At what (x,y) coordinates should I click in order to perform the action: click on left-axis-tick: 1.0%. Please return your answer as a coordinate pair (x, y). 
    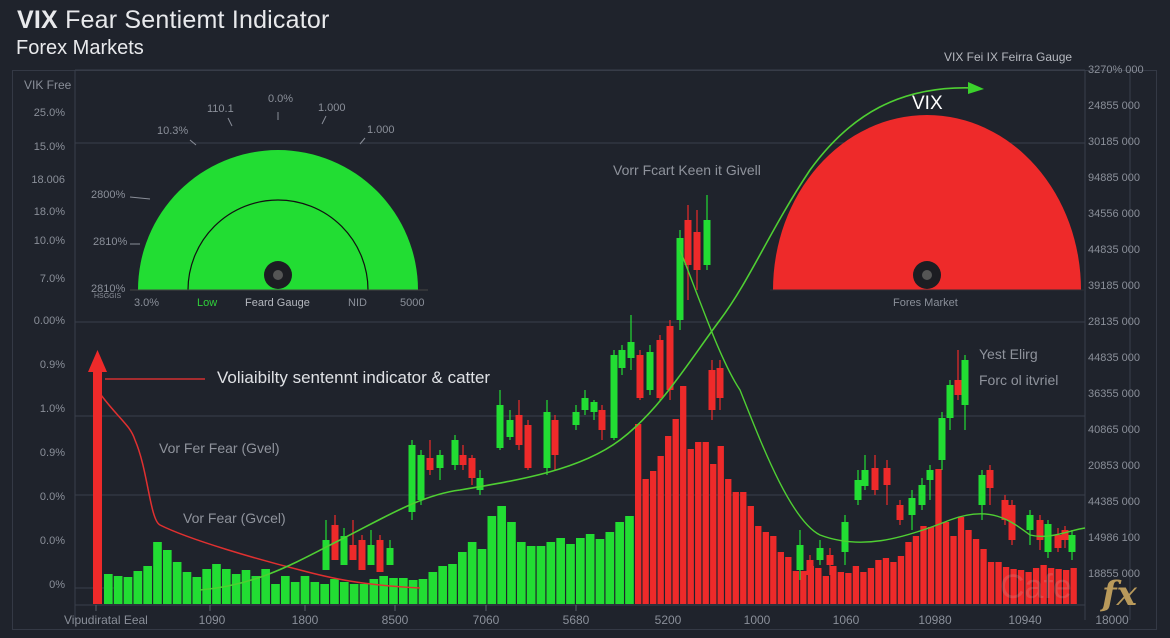
    Looking at the image, I should click on (52, 409).